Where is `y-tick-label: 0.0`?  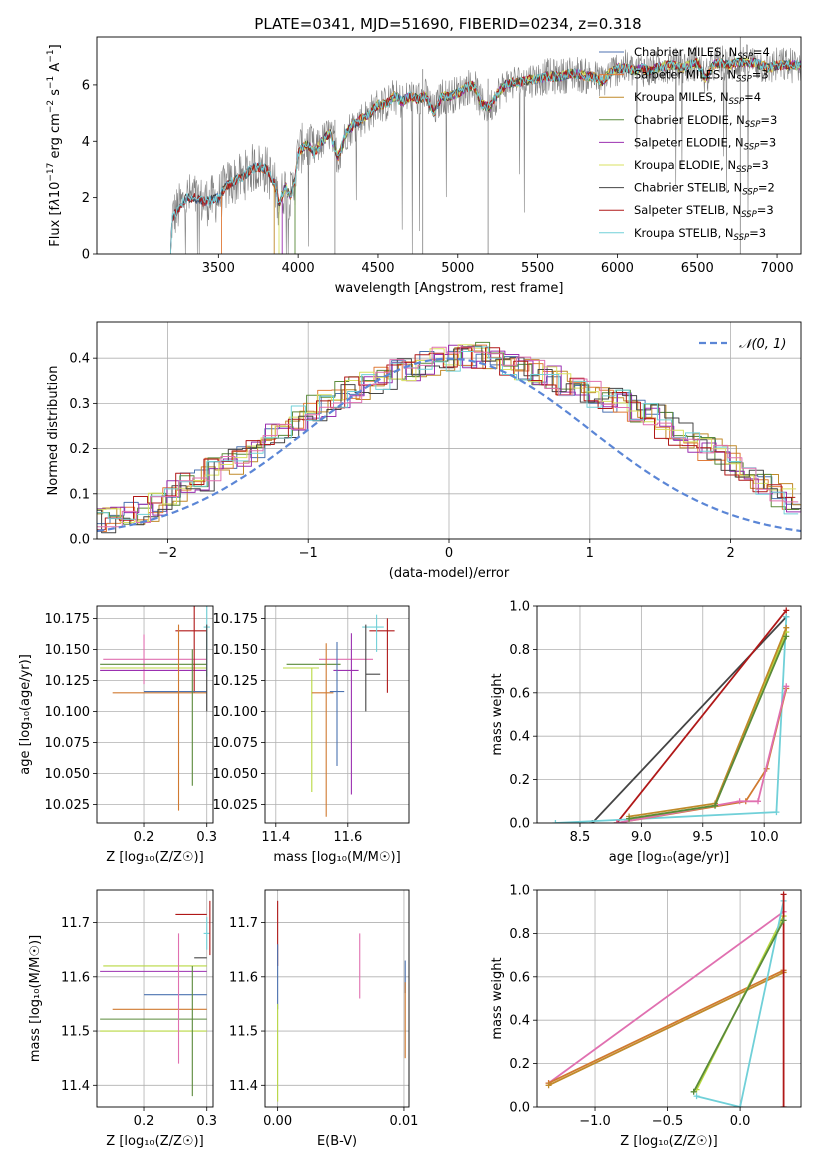 y-tick-label: 0.0 is located at coordinates (79, 540).